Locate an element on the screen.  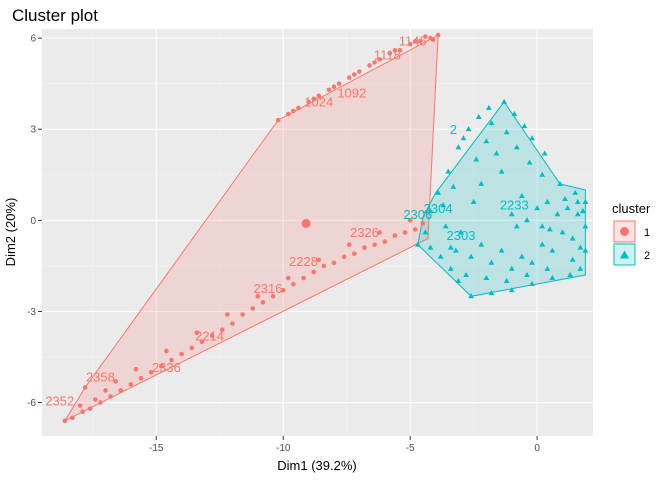
cluster-1-point-label: 2336 is located at coordinates (166, 367).